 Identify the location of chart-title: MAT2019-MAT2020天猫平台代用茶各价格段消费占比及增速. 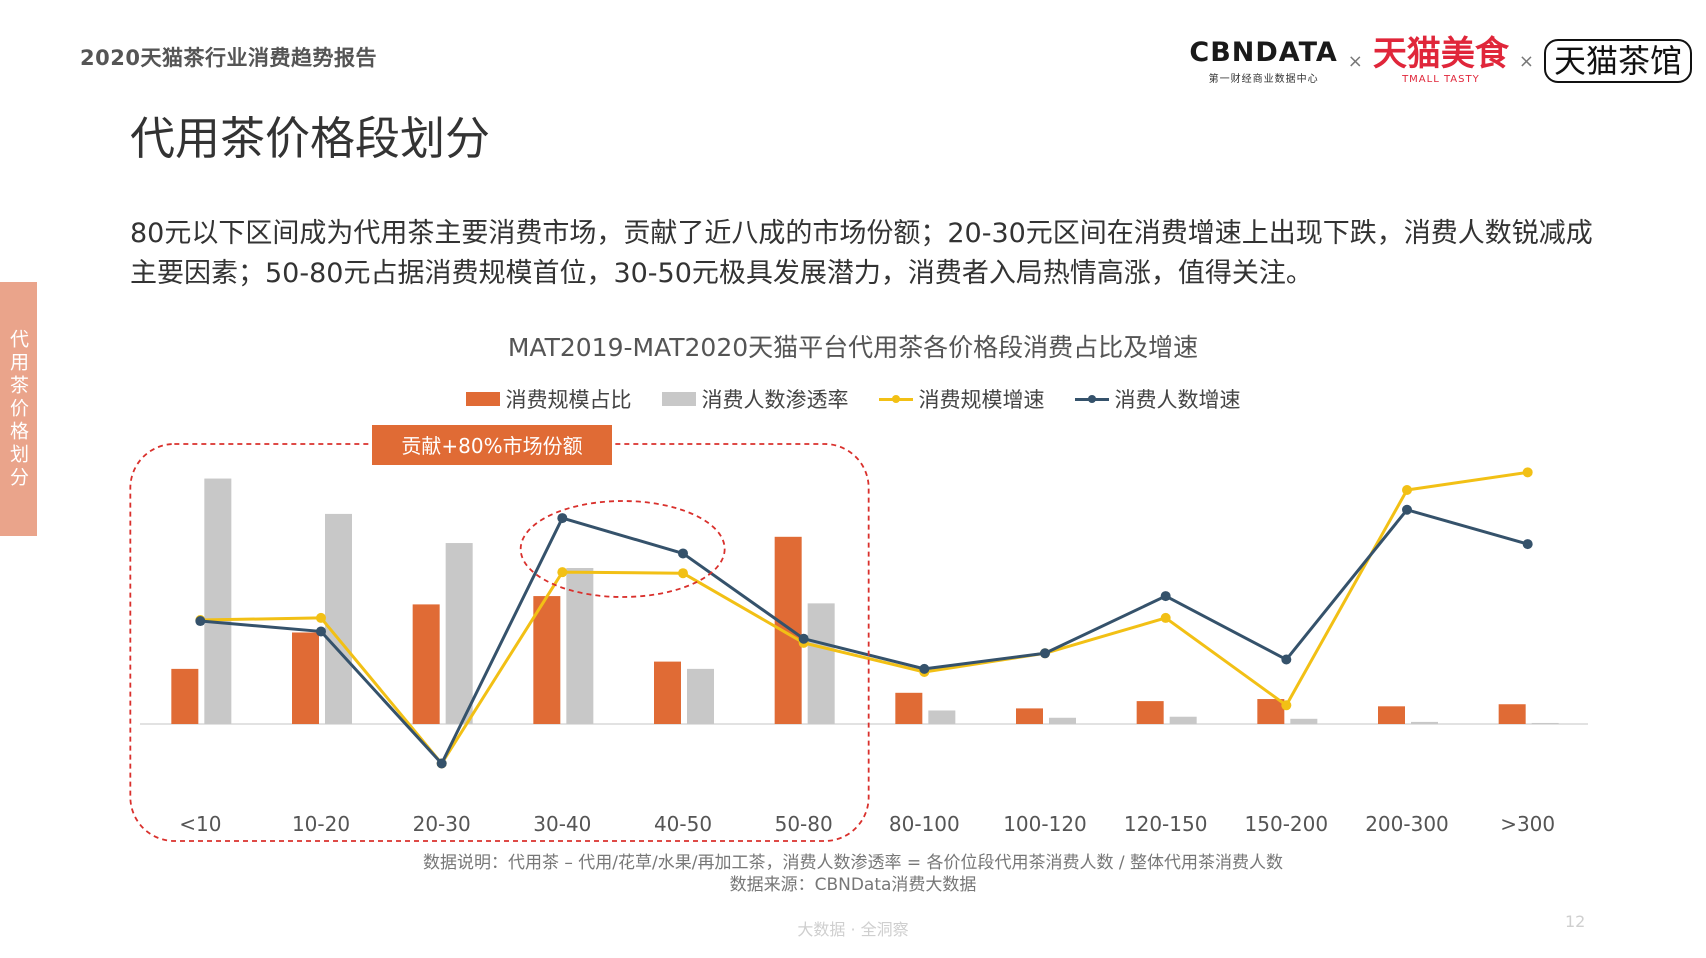
(853, 347).